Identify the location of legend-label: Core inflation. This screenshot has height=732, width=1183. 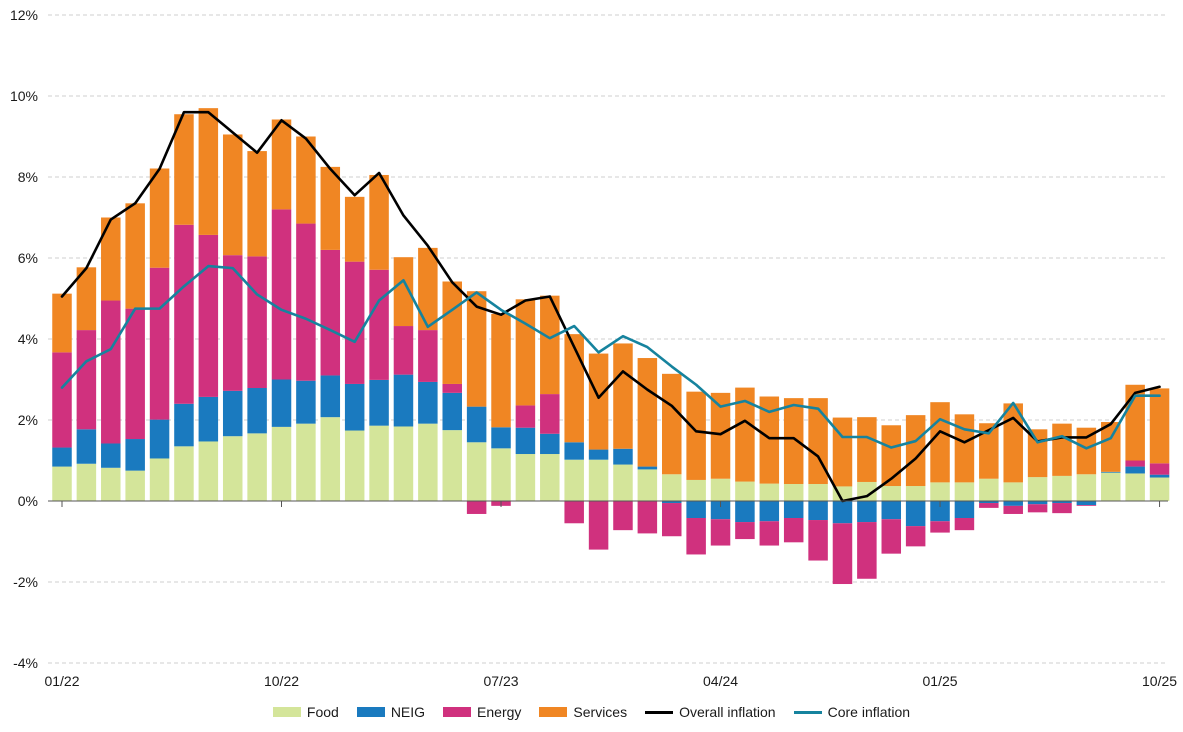
(869, 712).